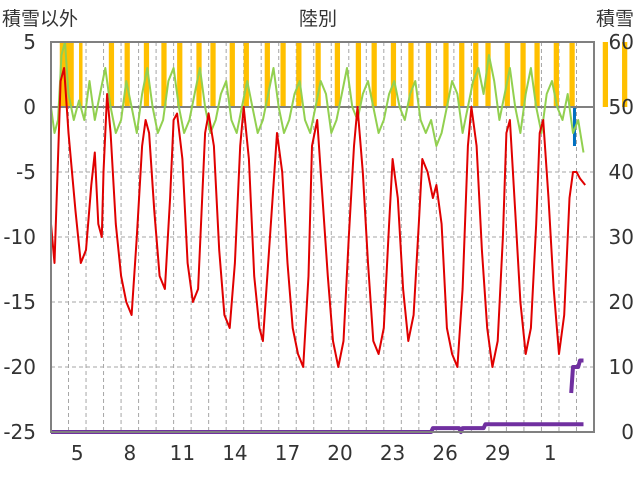  I want to click on precip-bar, so click(574, 126).